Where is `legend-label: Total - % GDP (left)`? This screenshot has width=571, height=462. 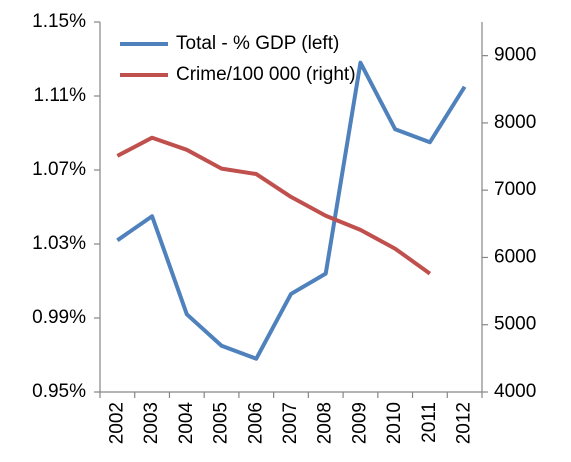
legend-label: Total - % GDP (left) is located at coordinates (257, 43).